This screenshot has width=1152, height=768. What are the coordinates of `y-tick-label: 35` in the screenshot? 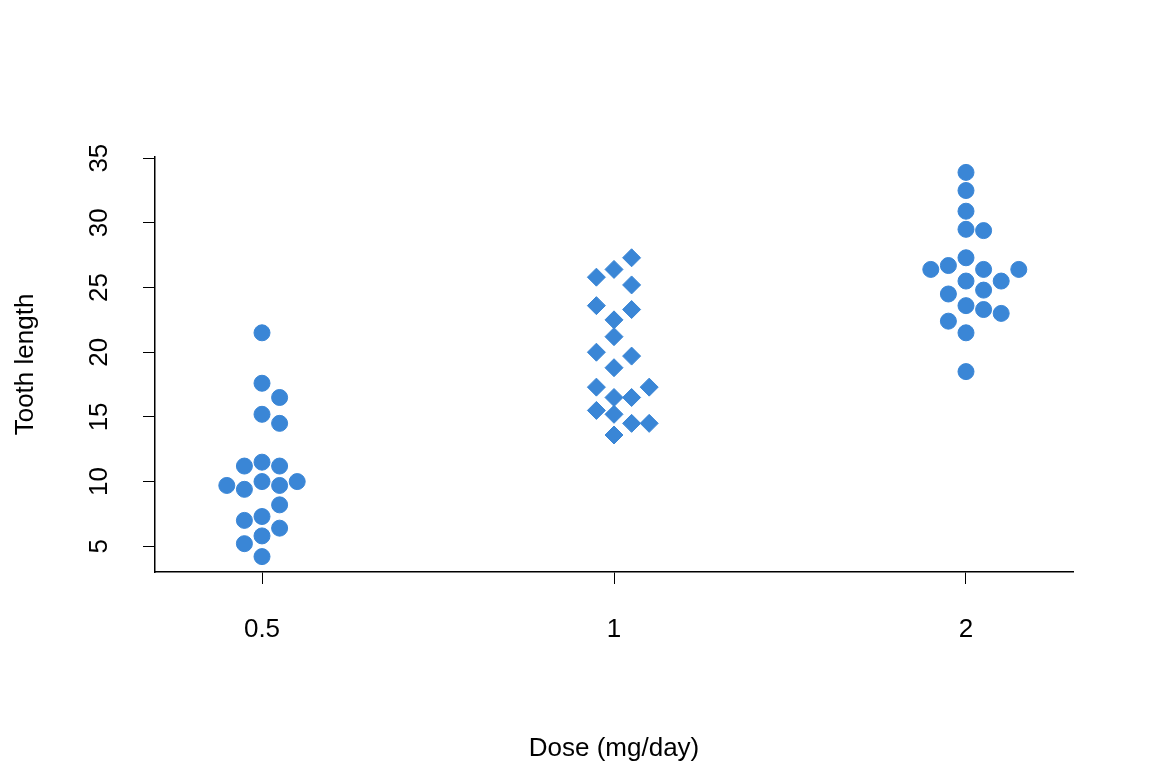 It's located at (98, 158).